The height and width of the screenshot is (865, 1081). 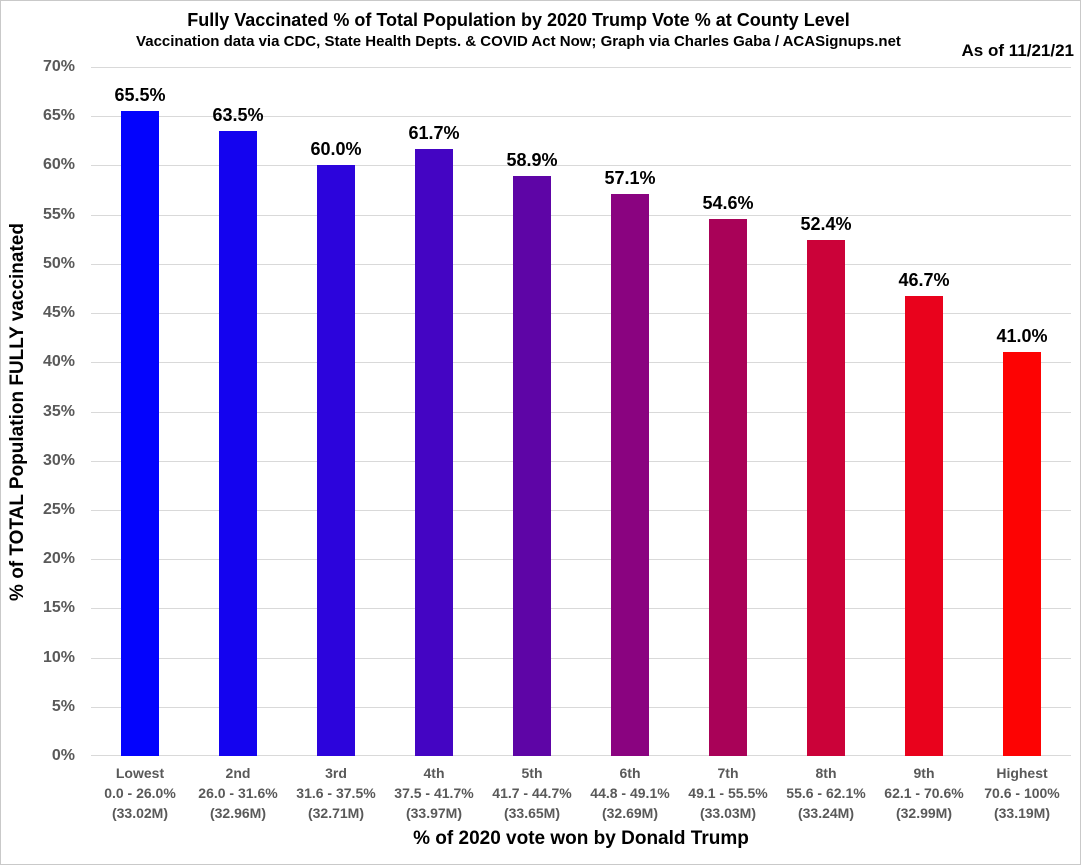 I want to click on x-tick-population: (33.19M), so click(x=1022, y=813).